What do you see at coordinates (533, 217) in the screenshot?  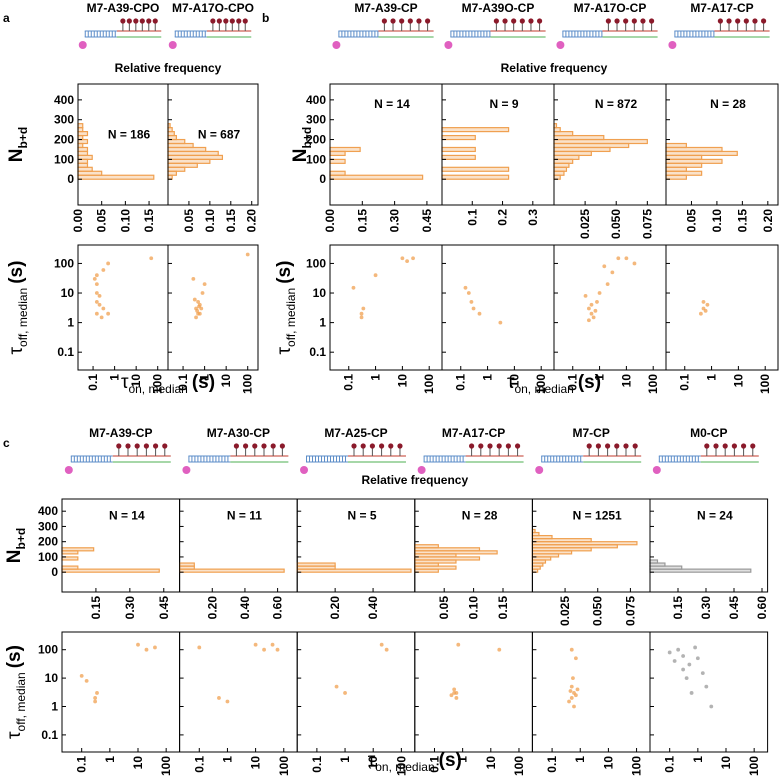 I see `x-tick-label: 0.3` at bounding box center [533, 217].